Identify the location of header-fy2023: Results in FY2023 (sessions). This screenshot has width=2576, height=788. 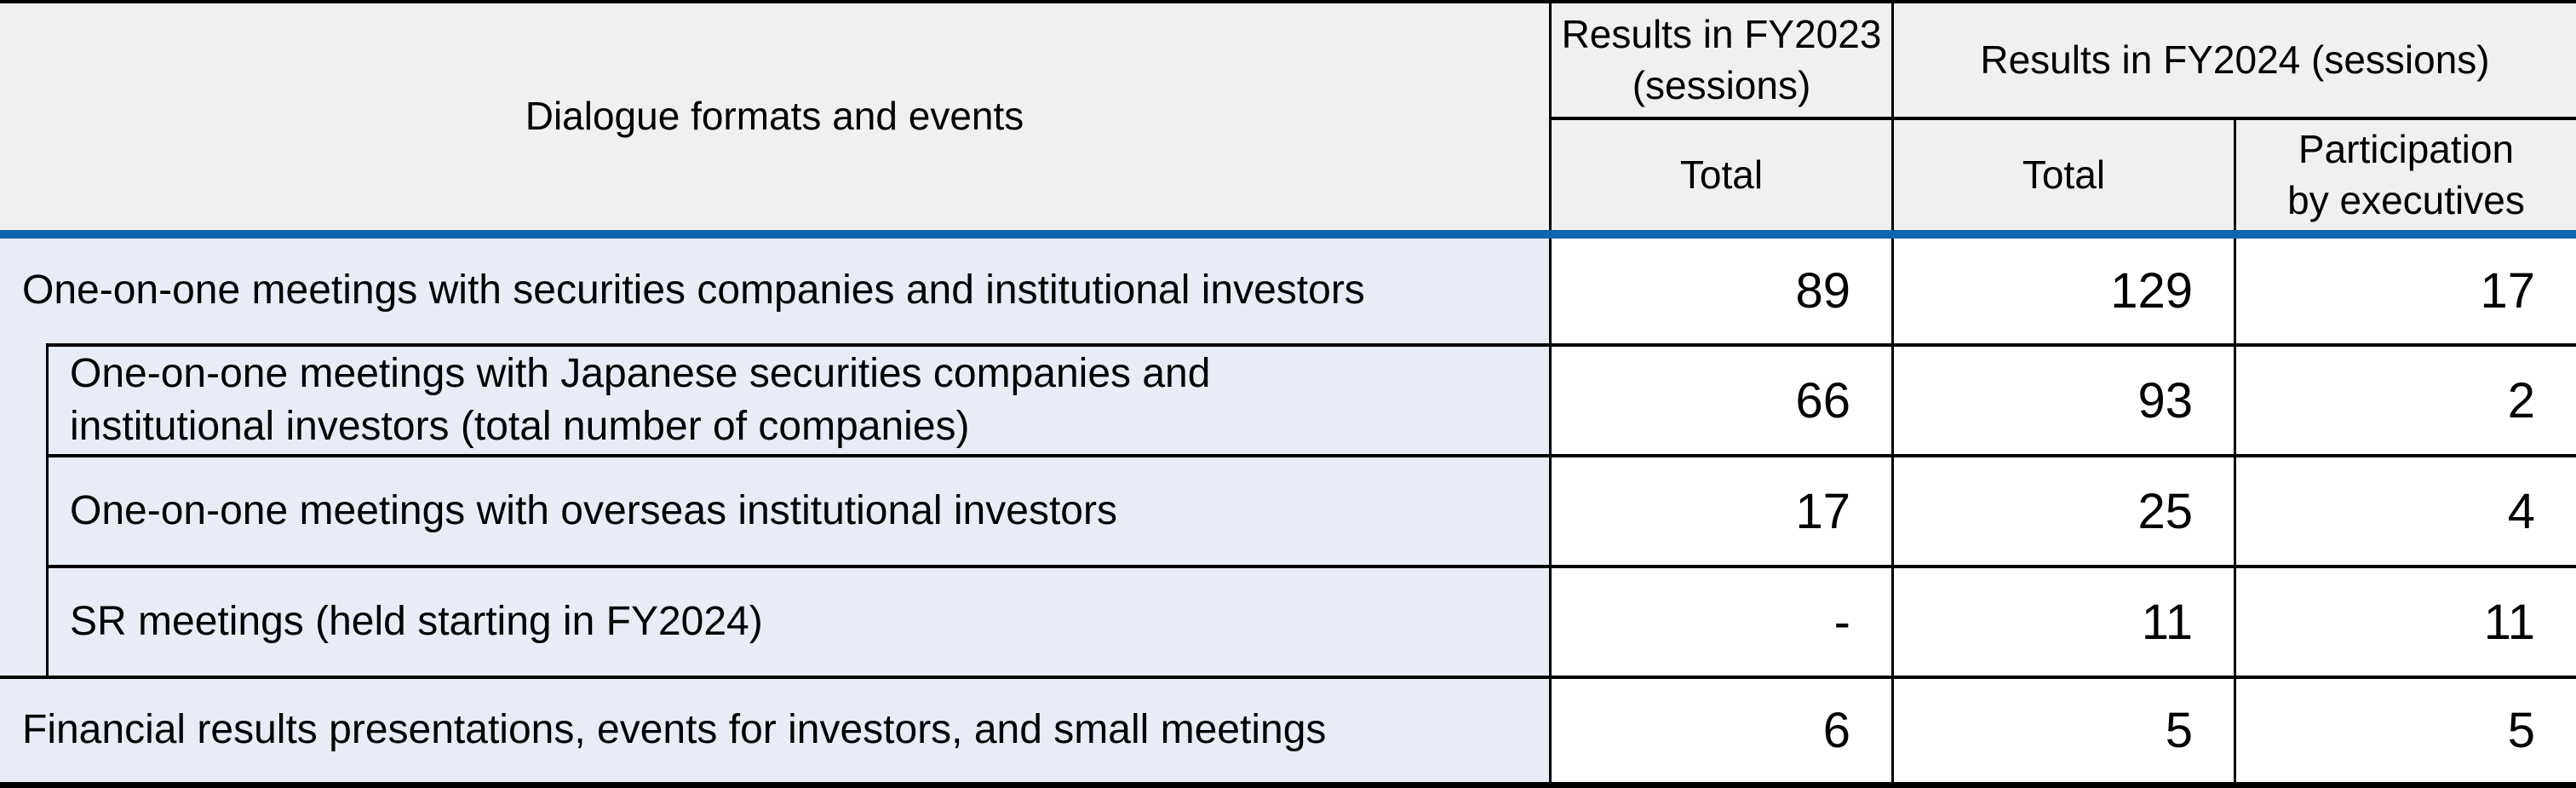
(1720, 60).